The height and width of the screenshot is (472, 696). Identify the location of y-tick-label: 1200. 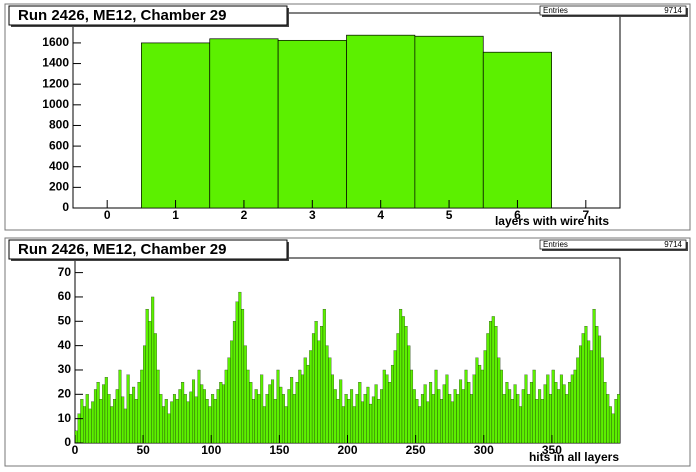
(55, 83).